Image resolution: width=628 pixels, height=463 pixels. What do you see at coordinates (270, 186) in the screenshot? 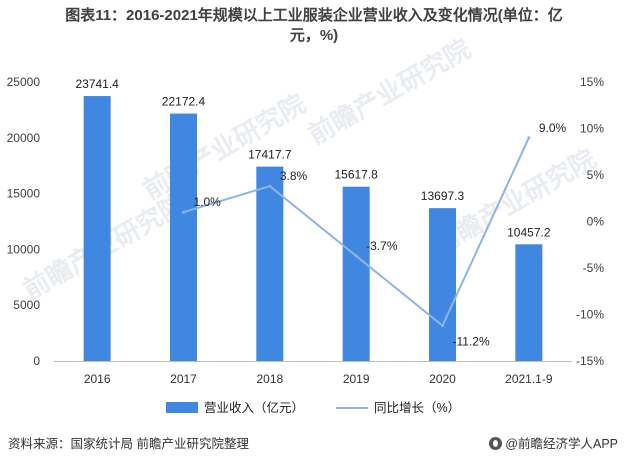
I see `growth-point-2018` at bounding box center [270, 186].